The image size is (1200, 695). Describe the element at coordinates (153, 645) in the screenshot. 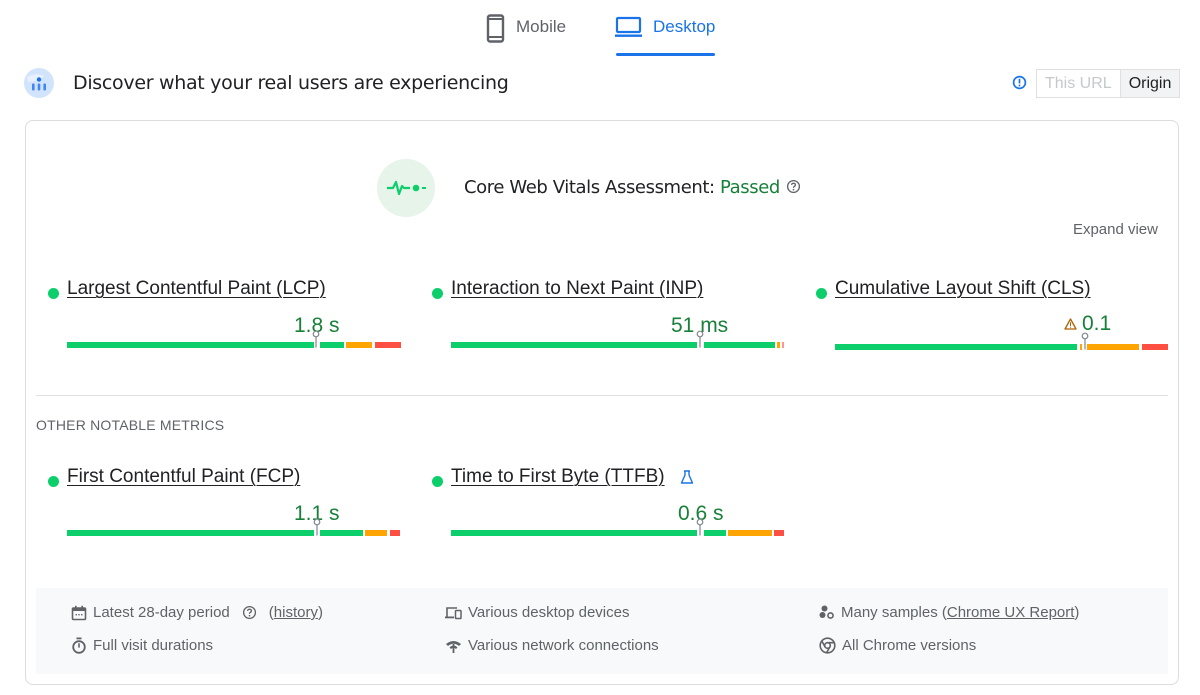

I see `durations-text: Full visit durations` at that location.